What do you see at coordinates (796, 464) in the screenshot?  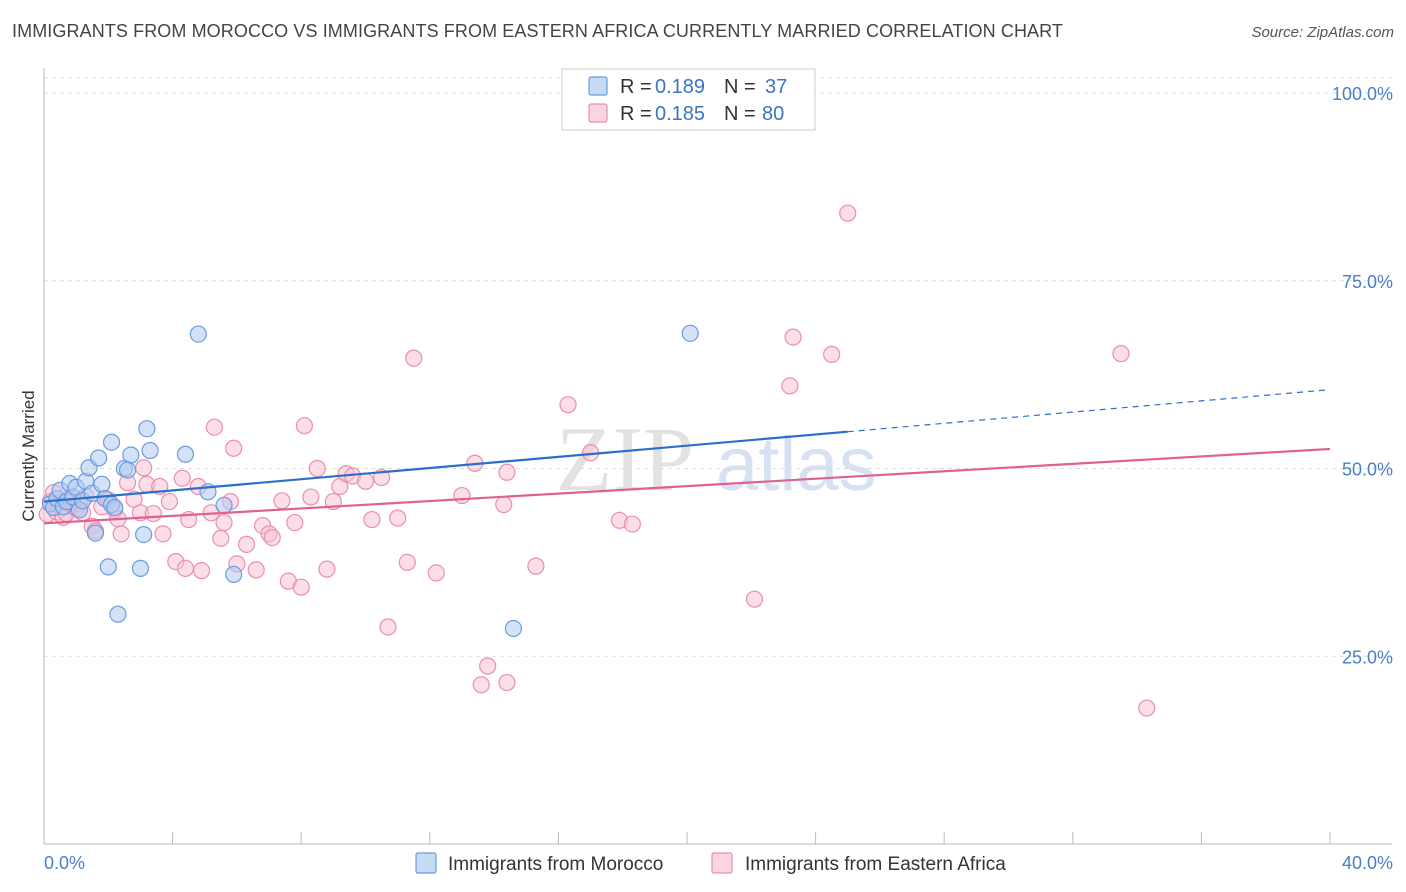 I see `watermark-atlas: atlas` at bounding box center [796, 464].